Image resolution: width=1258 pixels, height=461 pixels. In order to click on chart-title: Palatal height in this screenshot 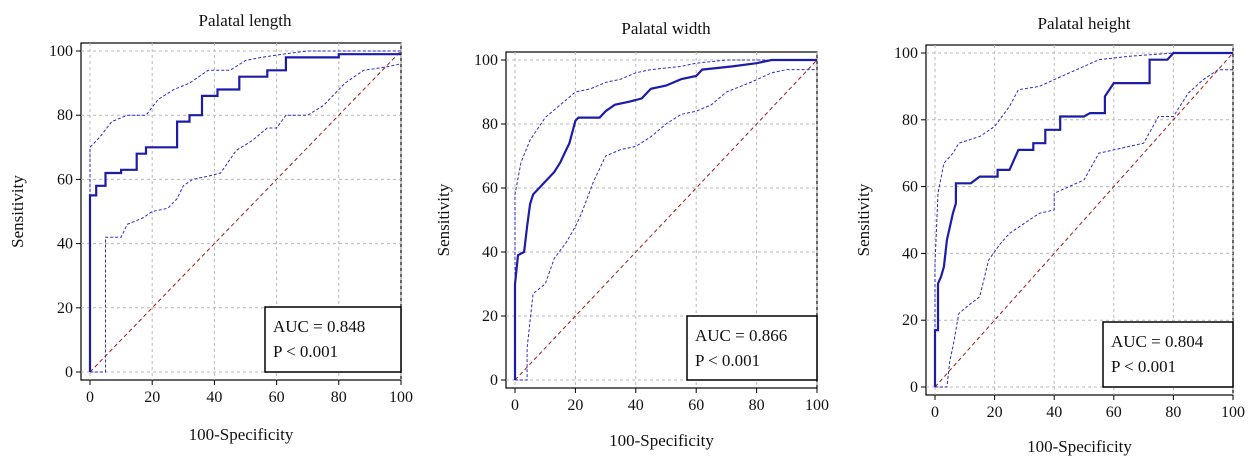, I will do `click(1083, 23)`.